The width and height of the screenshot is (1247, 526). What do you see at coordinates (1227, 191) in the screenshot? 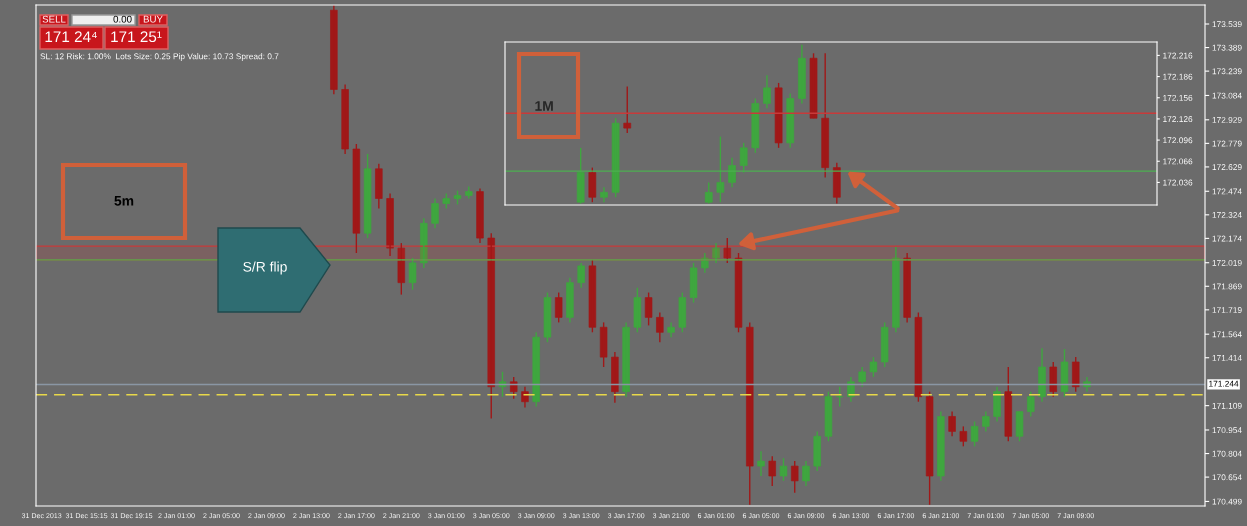
I see `y-tick-label: 172.474` at bounding box center [1227, 191].